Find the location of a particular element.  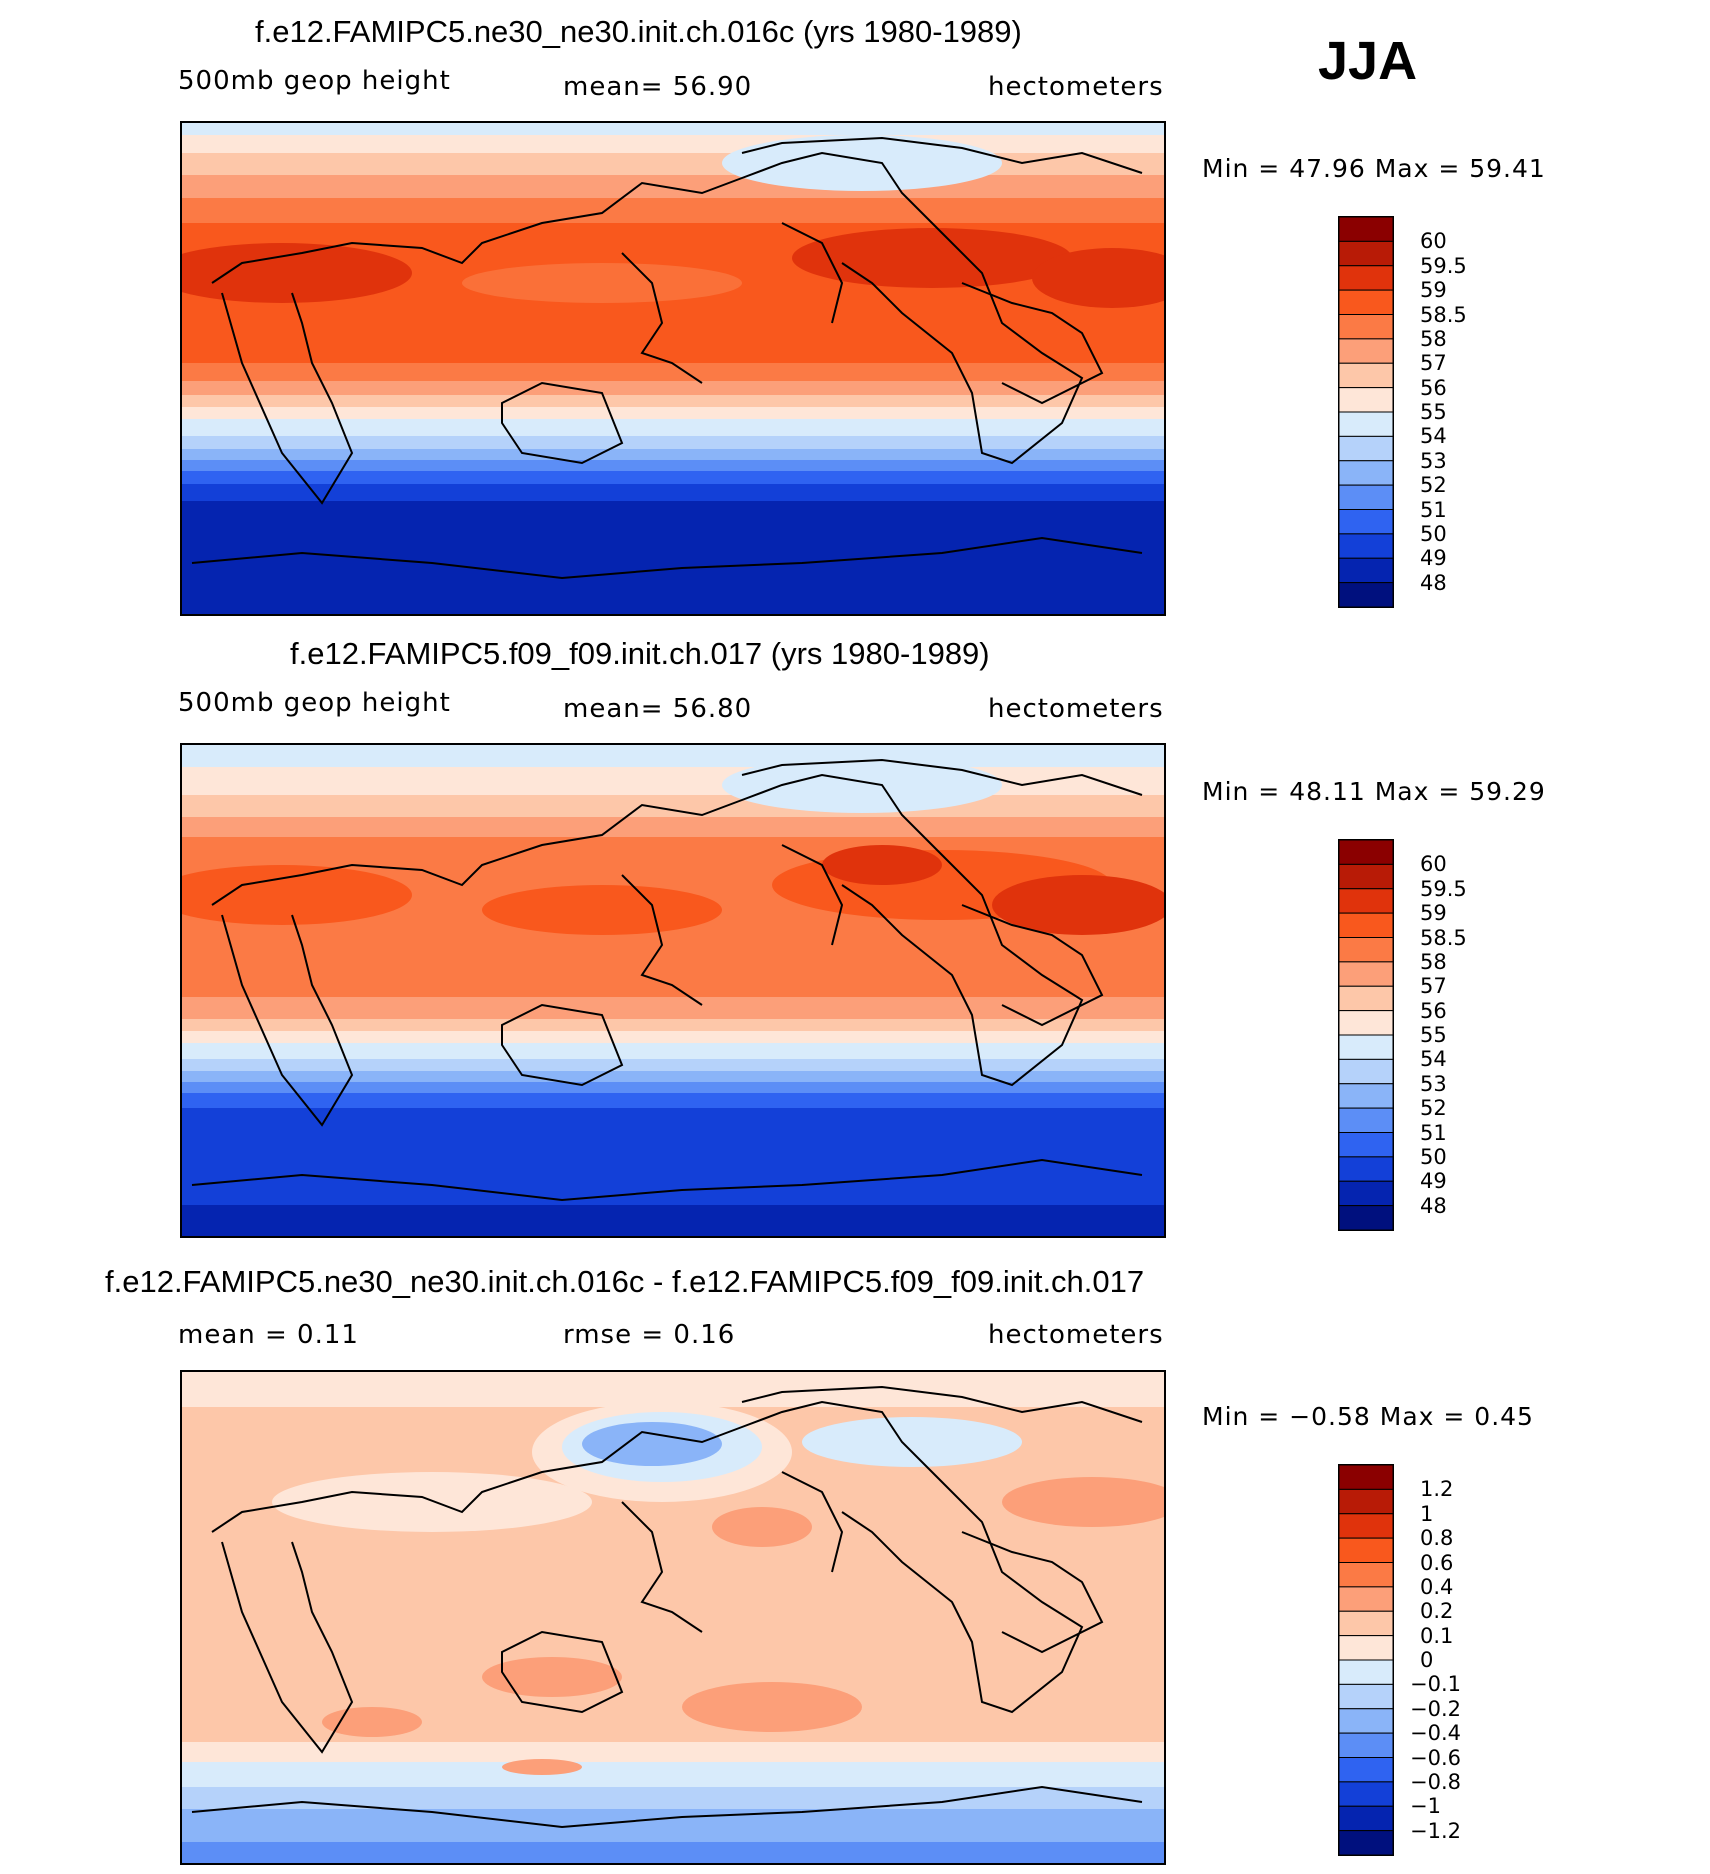

panel-2-colorbar is located at coordinates (1366, 1035).